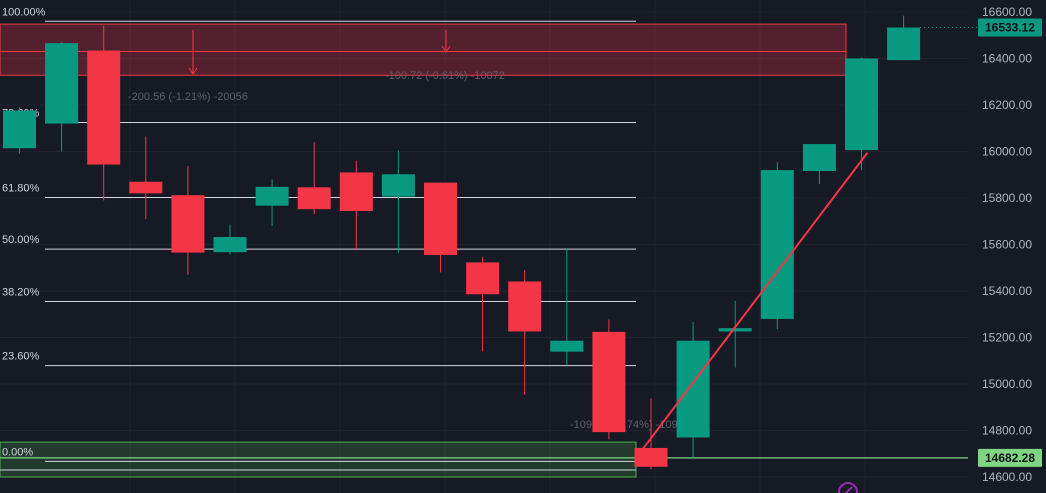 This screenshot has width=1046, height=493. Describe the element at coordinates (1007, 431) in the screenshot. I see `price-axis-label: 14800.00` at that location.